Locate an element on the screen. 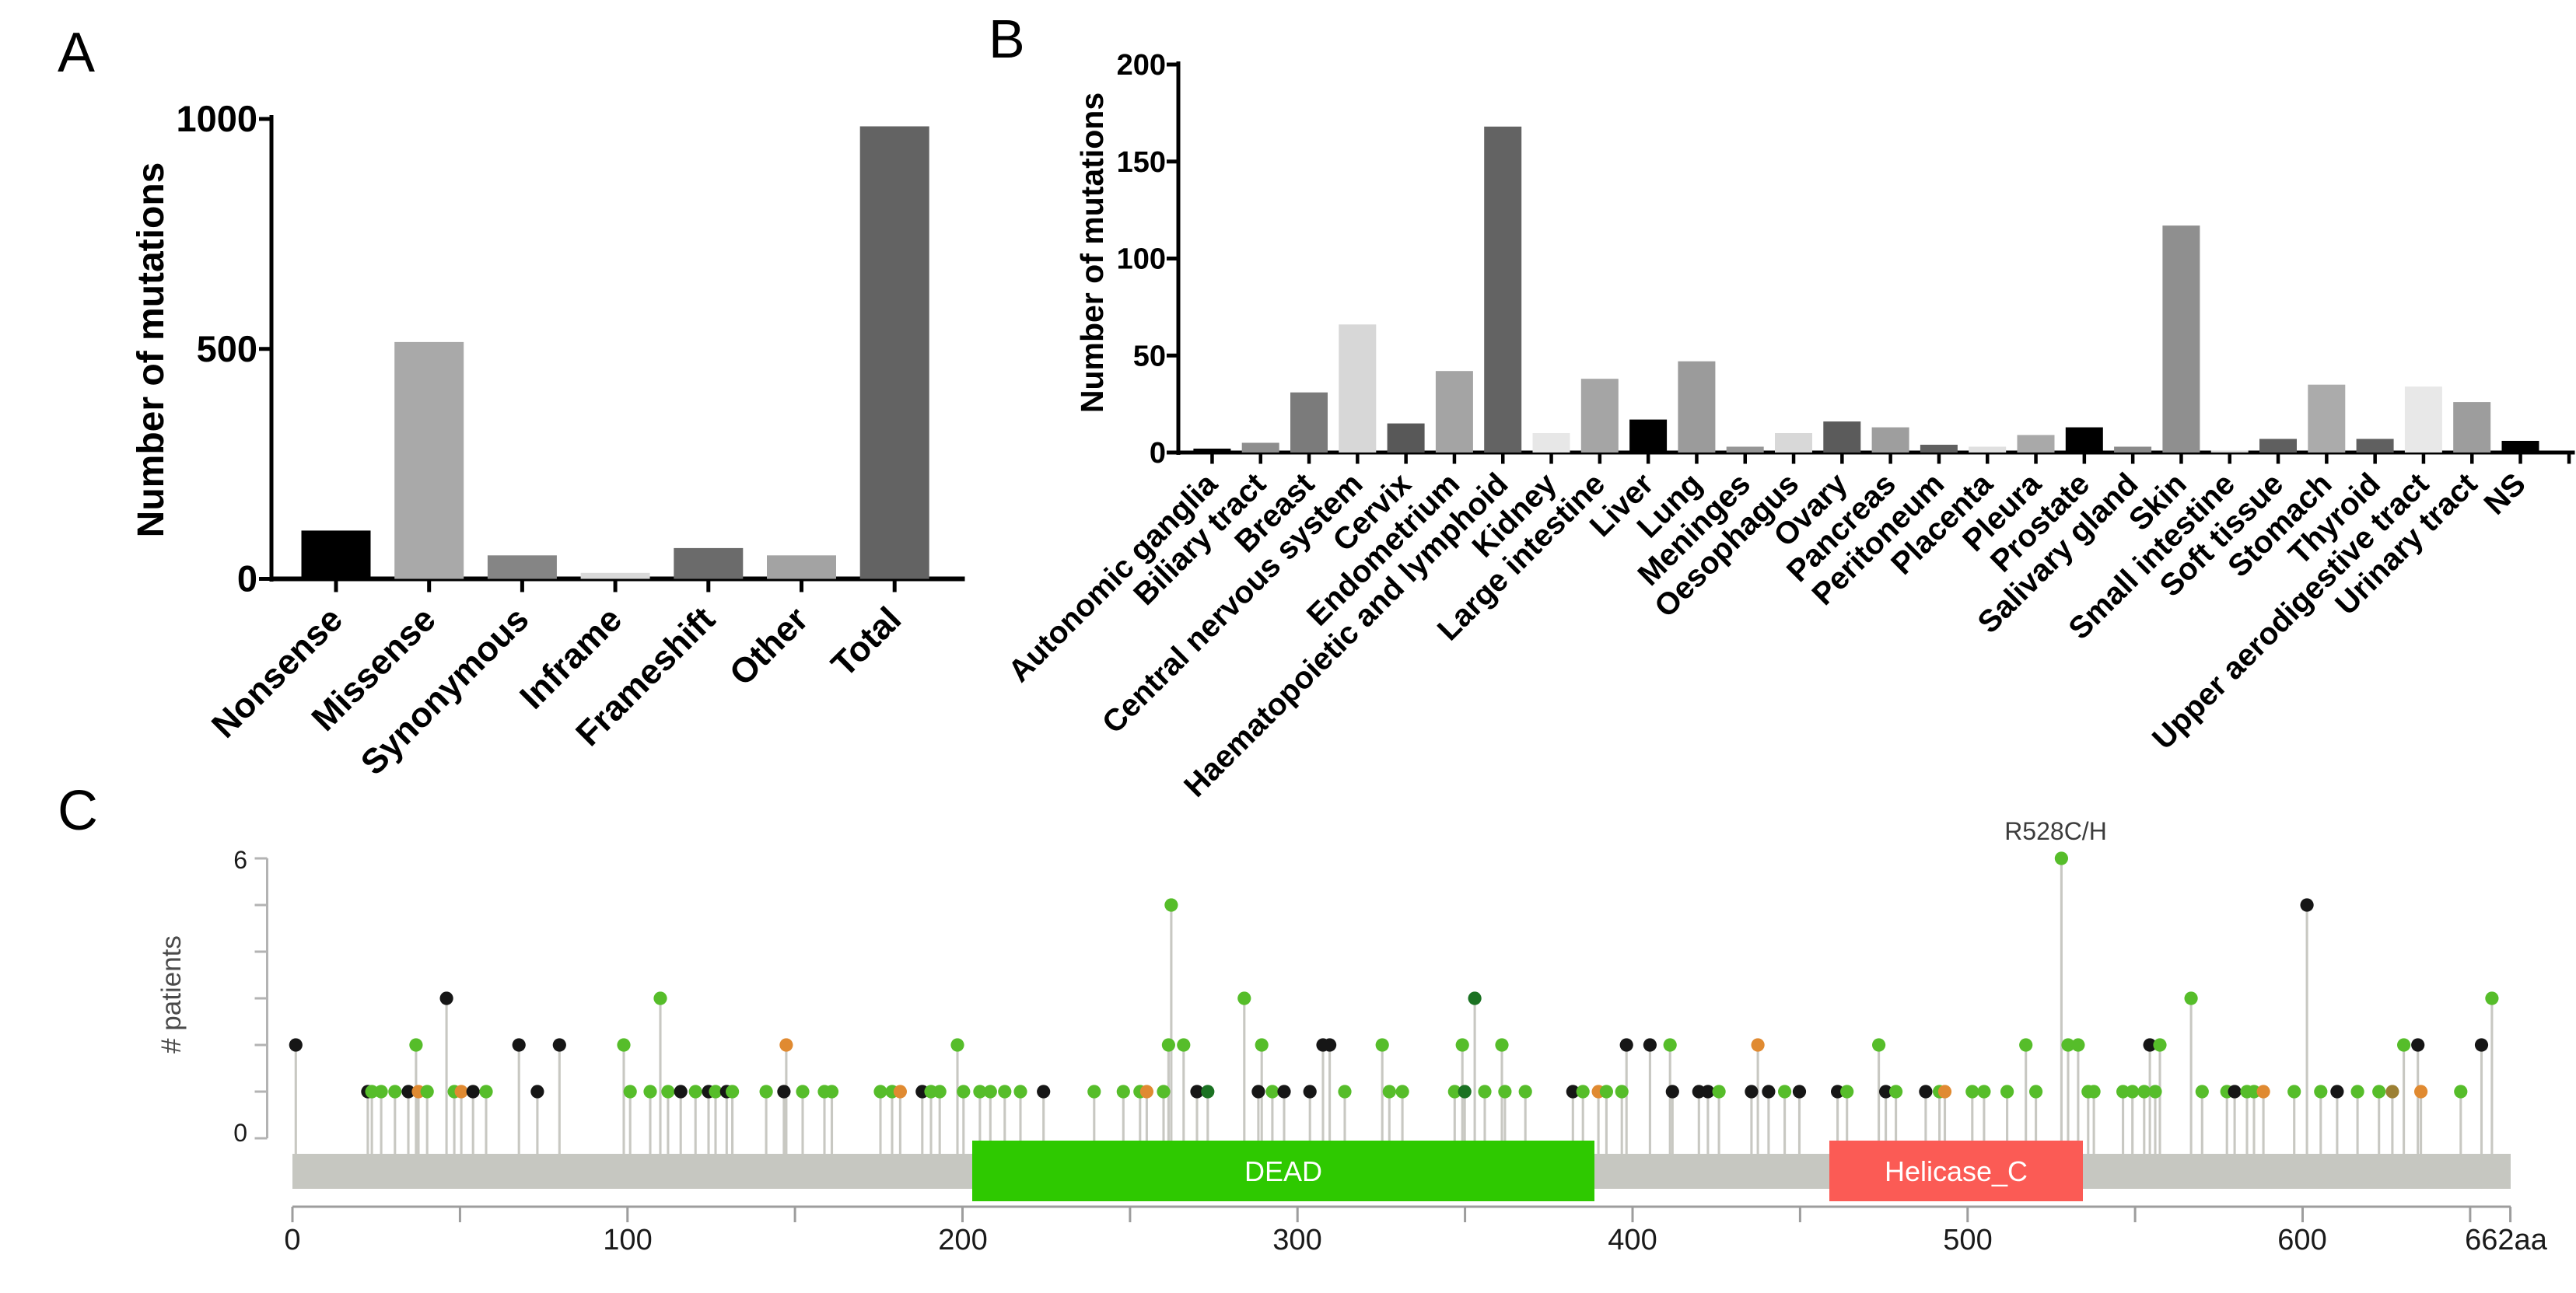  svg-text: DEAD is located at coordinates (1283, 1171).